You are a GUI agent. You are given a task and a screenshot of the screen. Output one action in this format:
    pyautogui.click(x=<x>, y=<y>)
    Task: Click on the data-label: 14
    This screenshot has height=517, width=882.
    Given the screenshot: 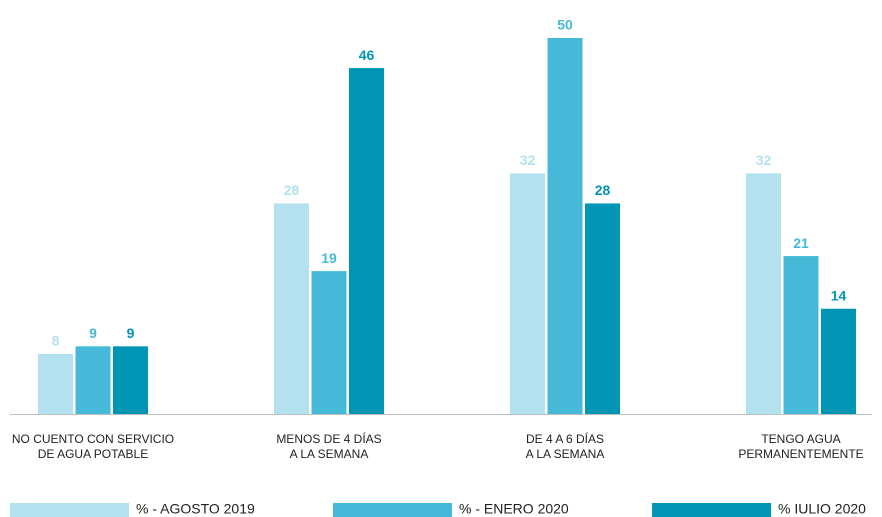 What is the action you would take?
    pyautogui.click(x=839, y=295)
    